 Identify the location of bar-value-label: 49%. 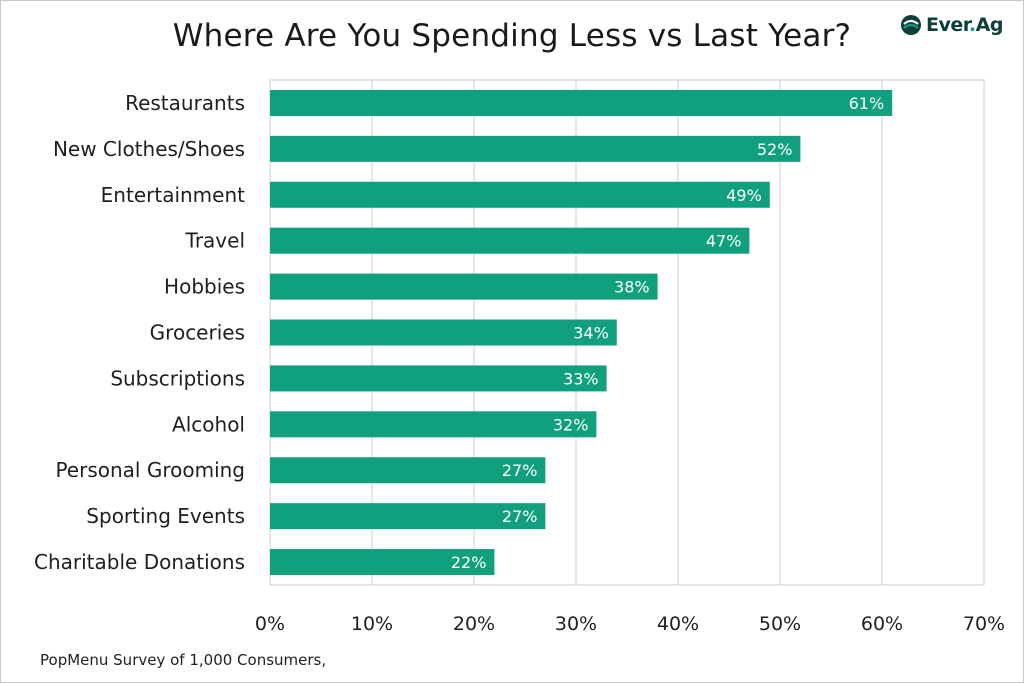
(744, 195).